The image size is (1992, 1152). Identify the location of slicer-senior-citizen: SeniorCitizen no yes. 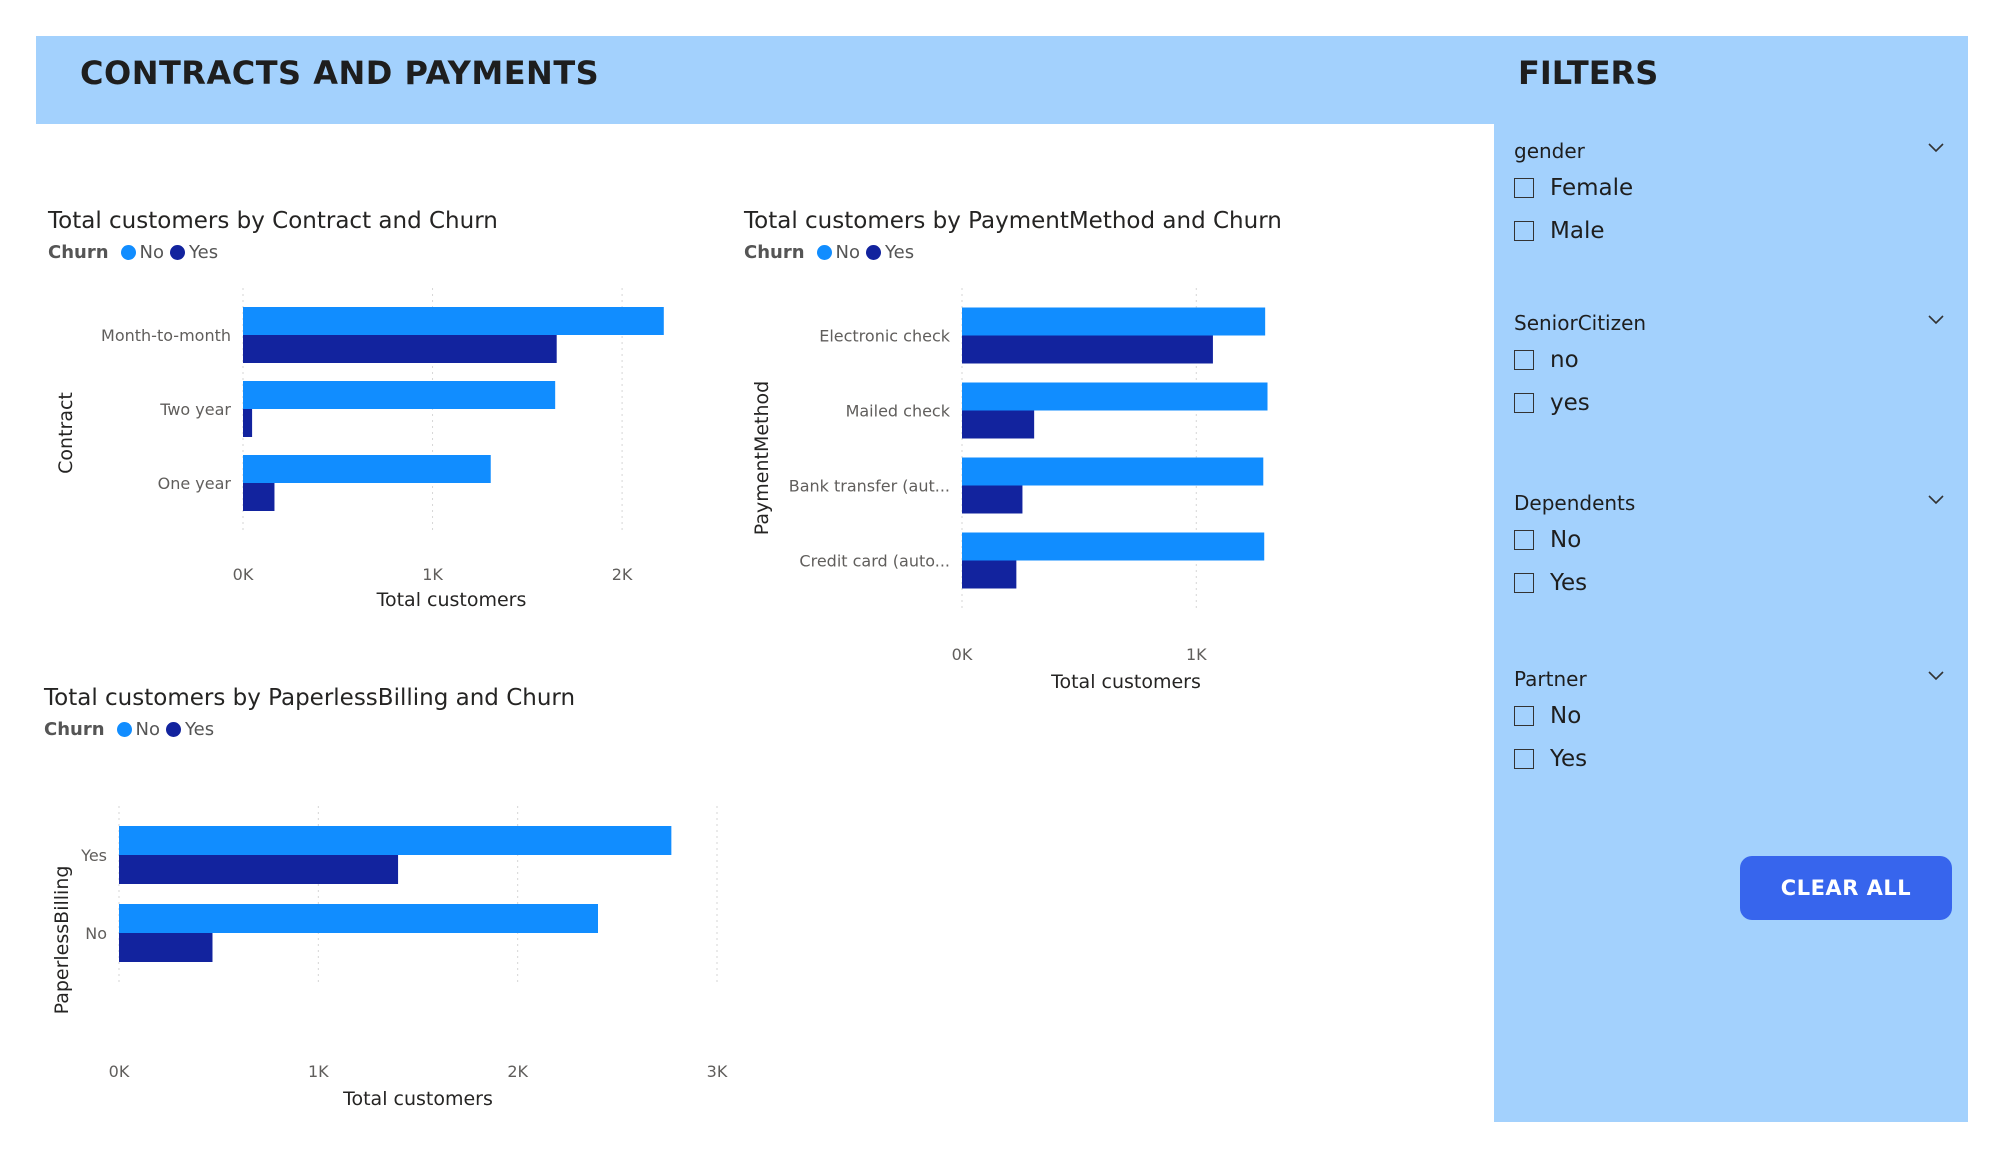
(1729, 366).